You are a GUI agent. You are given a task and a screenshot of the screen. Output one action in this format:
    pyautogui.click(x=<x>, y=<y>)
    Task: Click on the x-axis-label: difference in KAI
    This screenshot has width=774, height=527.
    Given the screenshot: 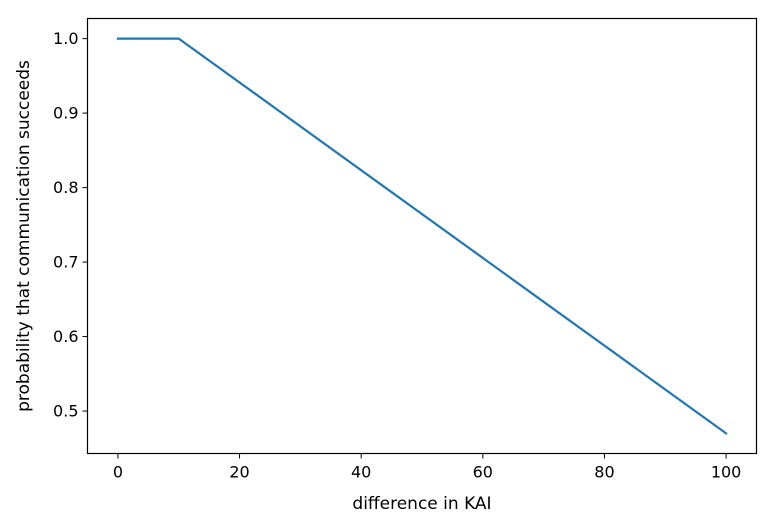 What is the action you would take?
    pyautogui.click(x=421, y=504)
    